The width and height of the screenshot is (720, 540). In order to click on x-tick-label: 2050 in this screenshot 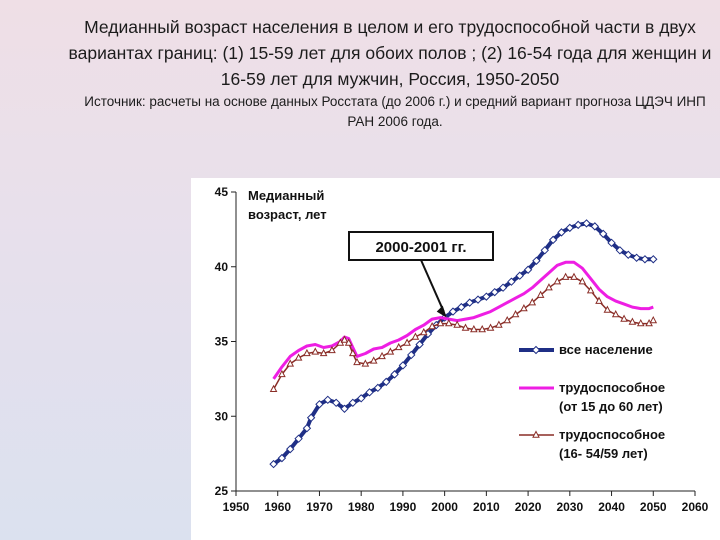, I will do `click(653, 507)`.